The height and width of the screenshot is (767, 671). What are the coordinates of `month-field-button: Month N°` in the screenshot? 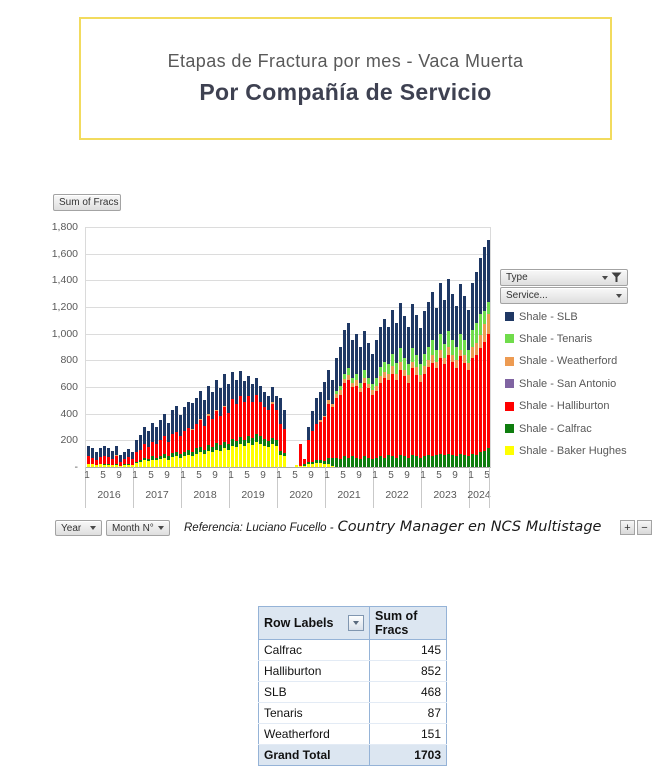 It's located at (138, 528).